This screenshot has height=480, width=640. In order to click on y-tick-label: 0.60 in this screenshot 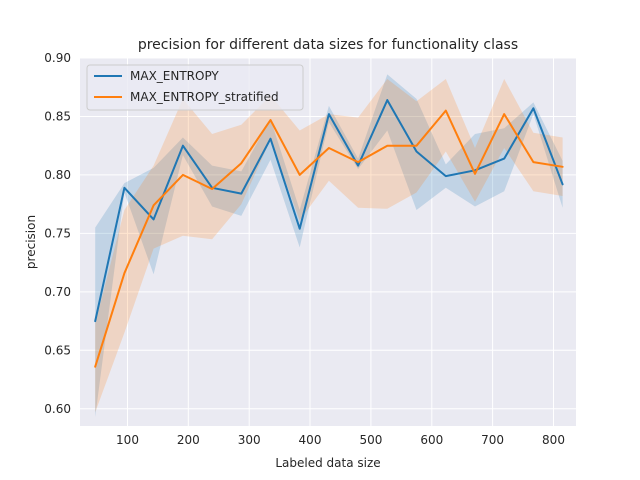, I will do `click(57, 409)`.